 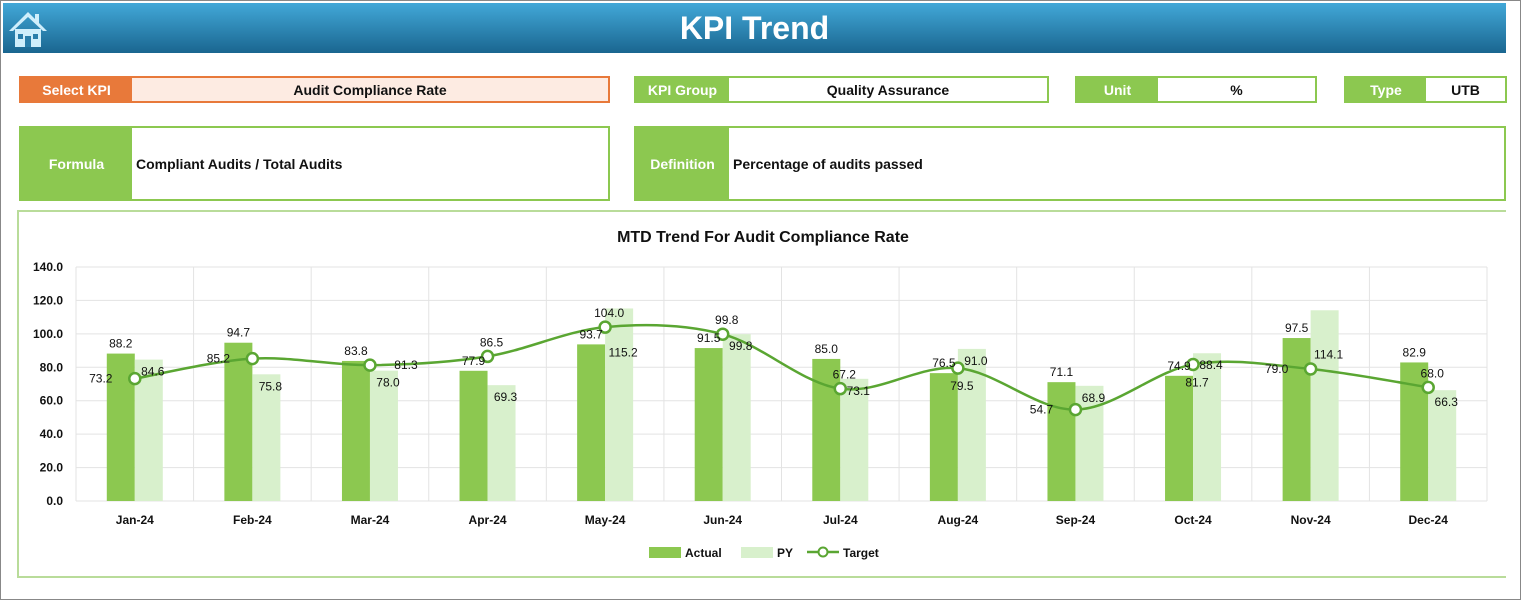 What do you see at coordinates (976, 361) in the screenshot?
I see `py-data-label: 91.0` at bounding box center [976, 361].